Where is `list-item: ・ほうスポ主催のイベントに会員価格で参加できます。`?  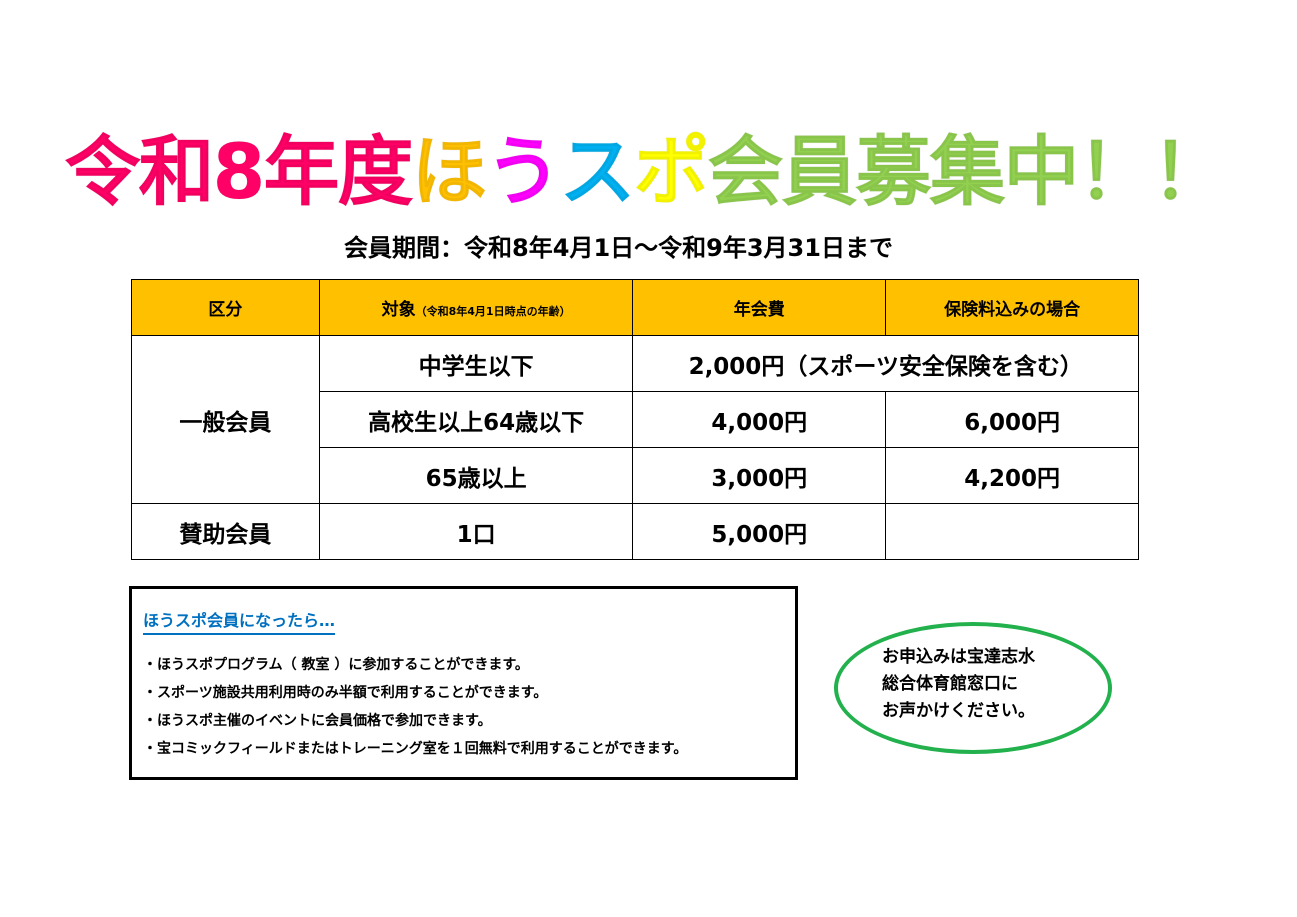 list-item: ・ほうスポ主催のイベントに会員価格で参加できます。 is located at coordinates (317, 721).